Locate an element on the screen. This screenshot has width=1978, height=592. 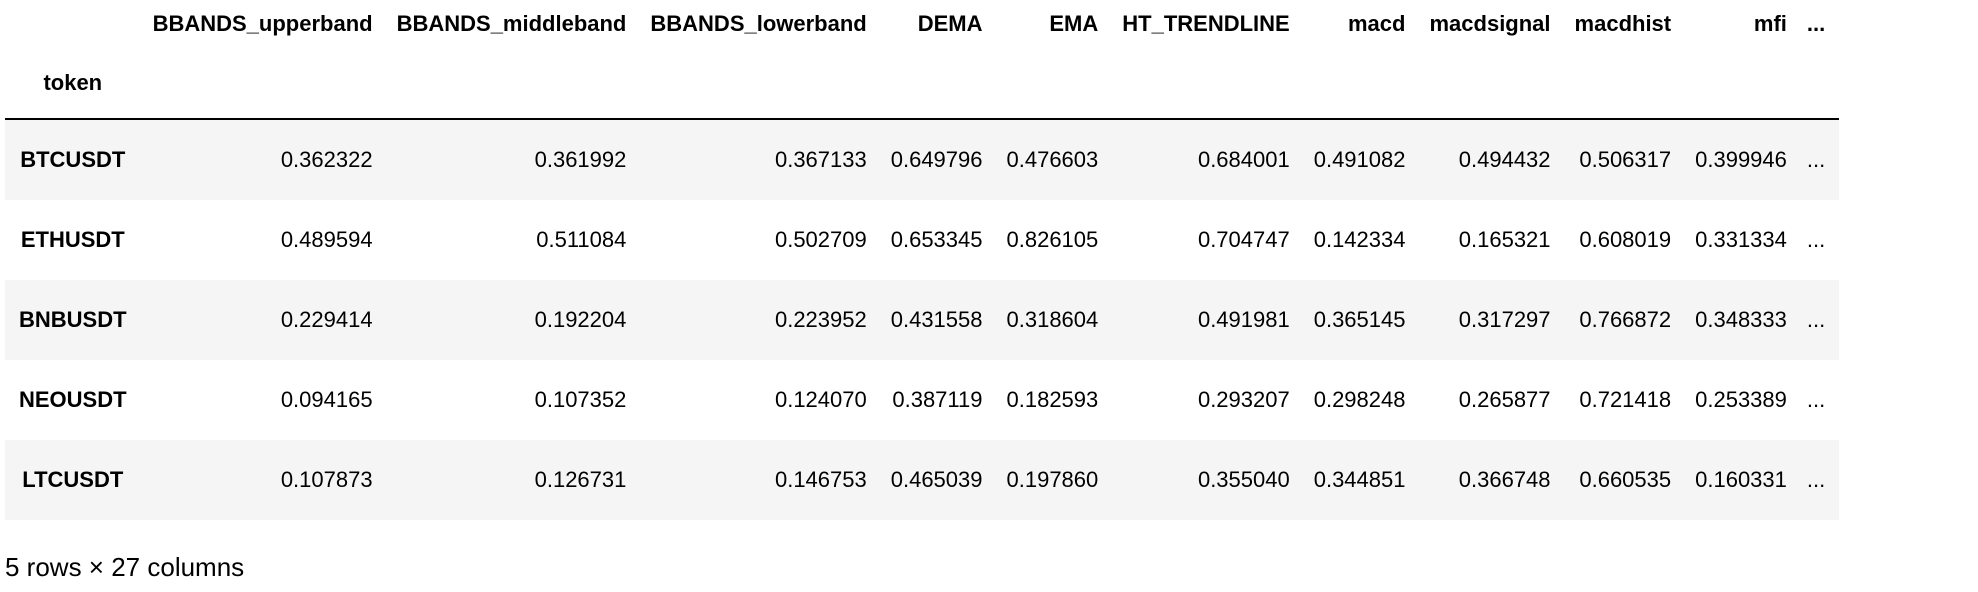
table-cell: 0.399946 is located at coordinates (1741, 159).